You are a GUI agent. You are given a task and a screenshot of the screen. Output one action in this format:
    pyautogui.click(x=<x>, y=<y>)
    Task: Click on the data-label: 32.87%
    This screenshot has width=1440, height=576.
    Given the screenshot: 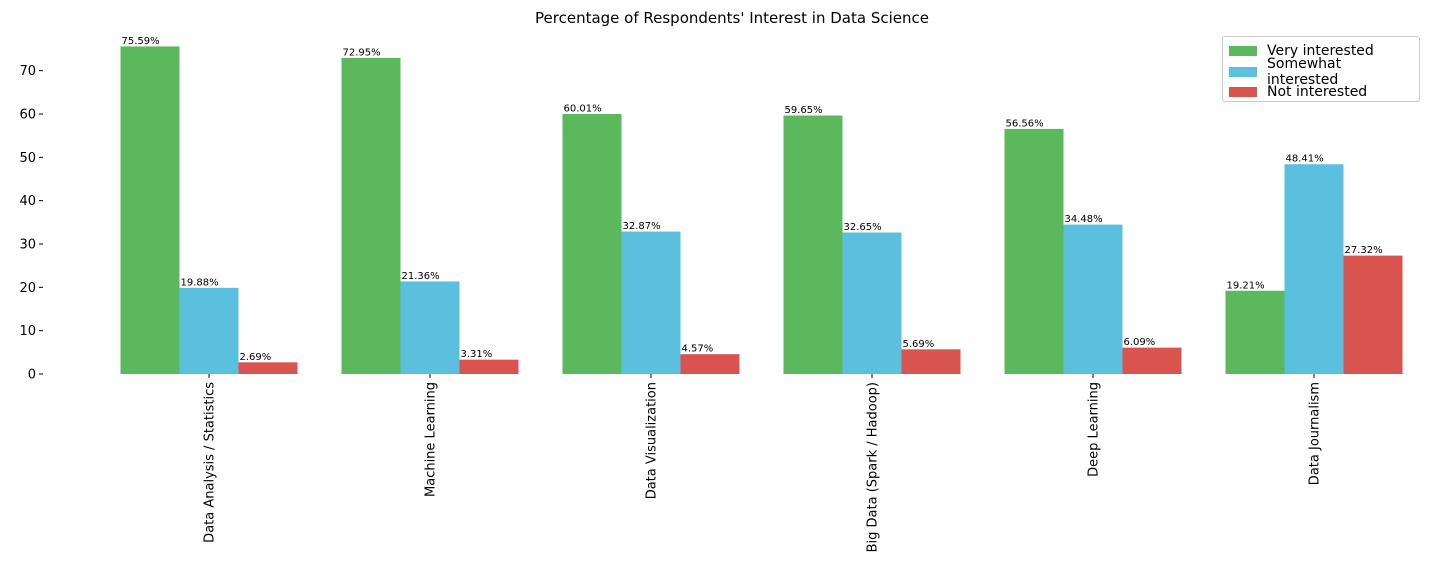 What is the action you would take?
    pyautogui.click(x=642, y=226)
    